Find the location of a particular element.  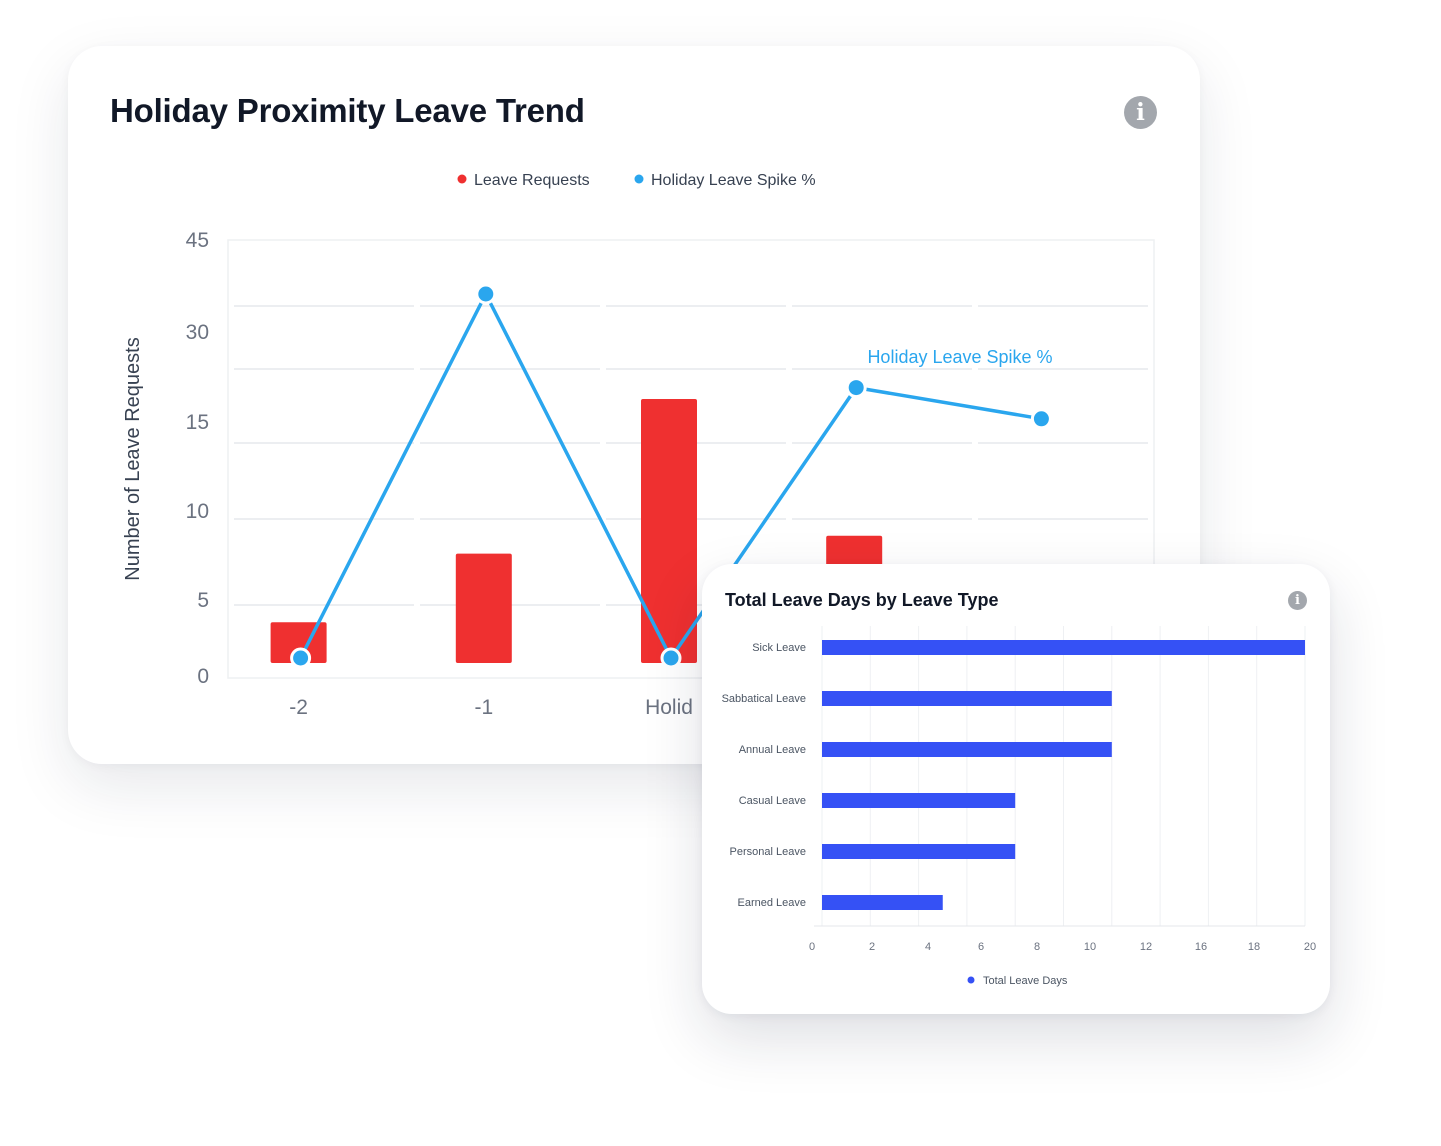

chart-legend: Leave Requests Holiday Leave Spike % is located at coordinates (636, 180).